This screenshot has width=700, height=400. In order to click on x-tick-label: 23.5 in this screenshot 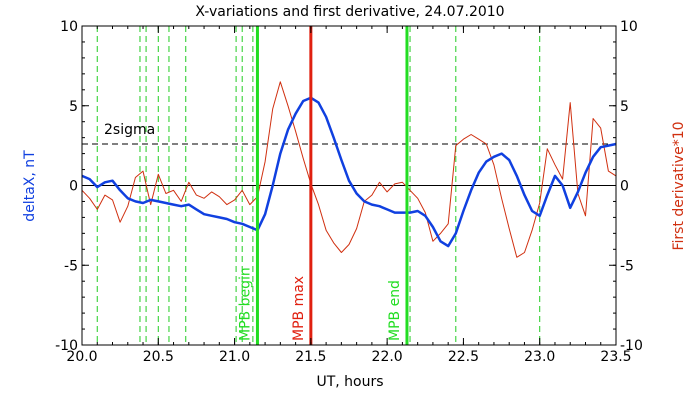, I will do `click(615, 357)`.